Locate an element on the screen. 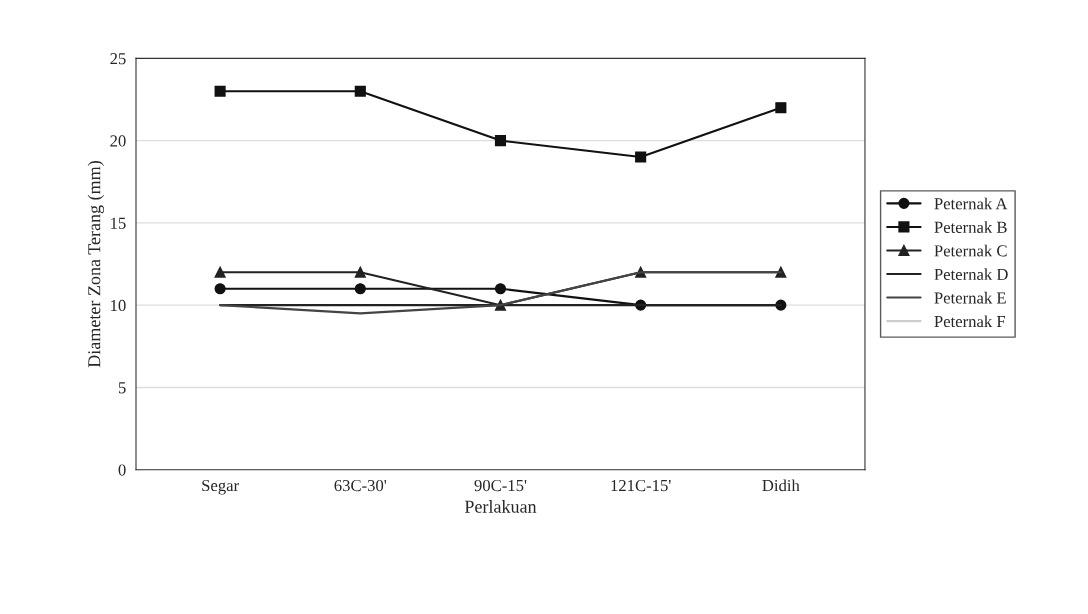 The height and width of the screenshot is (614, 1088). legend-label: Peternak B is located at coordinates (970, 227).